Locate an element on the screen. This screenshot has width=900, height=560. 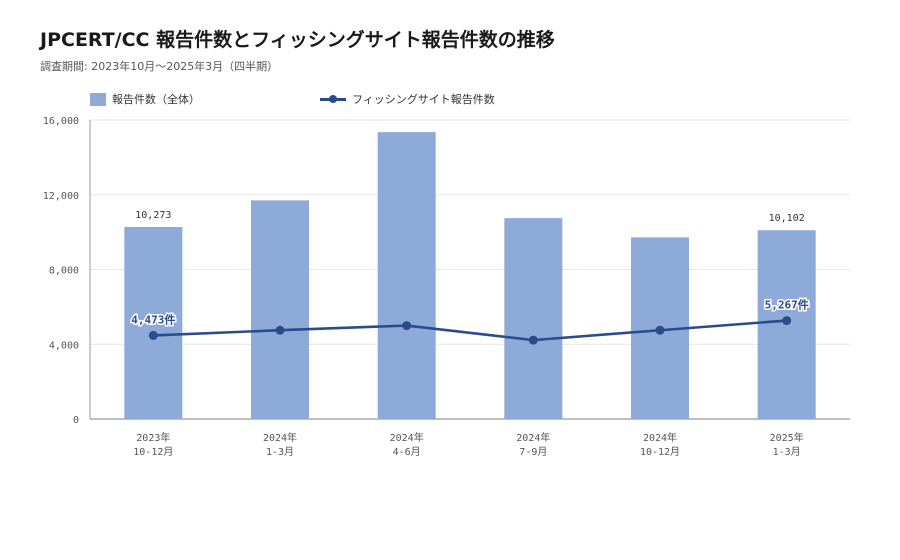
chart-subtitle: 調査期間: 2023年10月～2025年3月（四半期） is located at coordinates (159, 66).